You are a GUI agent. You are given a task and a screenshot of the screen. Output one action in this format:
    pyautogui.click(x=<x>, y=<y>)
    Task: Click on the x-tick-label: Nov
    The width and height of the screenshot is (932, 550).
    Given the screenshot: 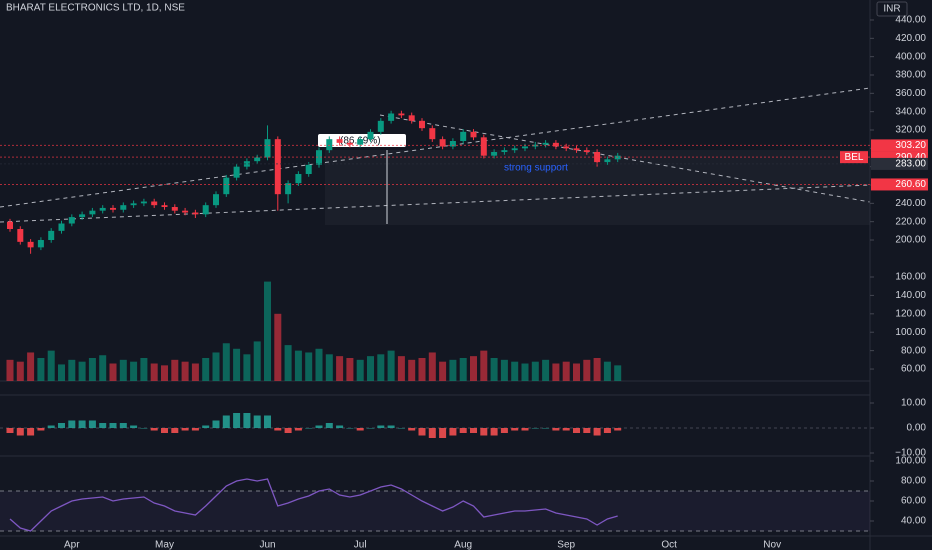 What is the action you would take?
    pyautogui.click(x=772, y=545)
    